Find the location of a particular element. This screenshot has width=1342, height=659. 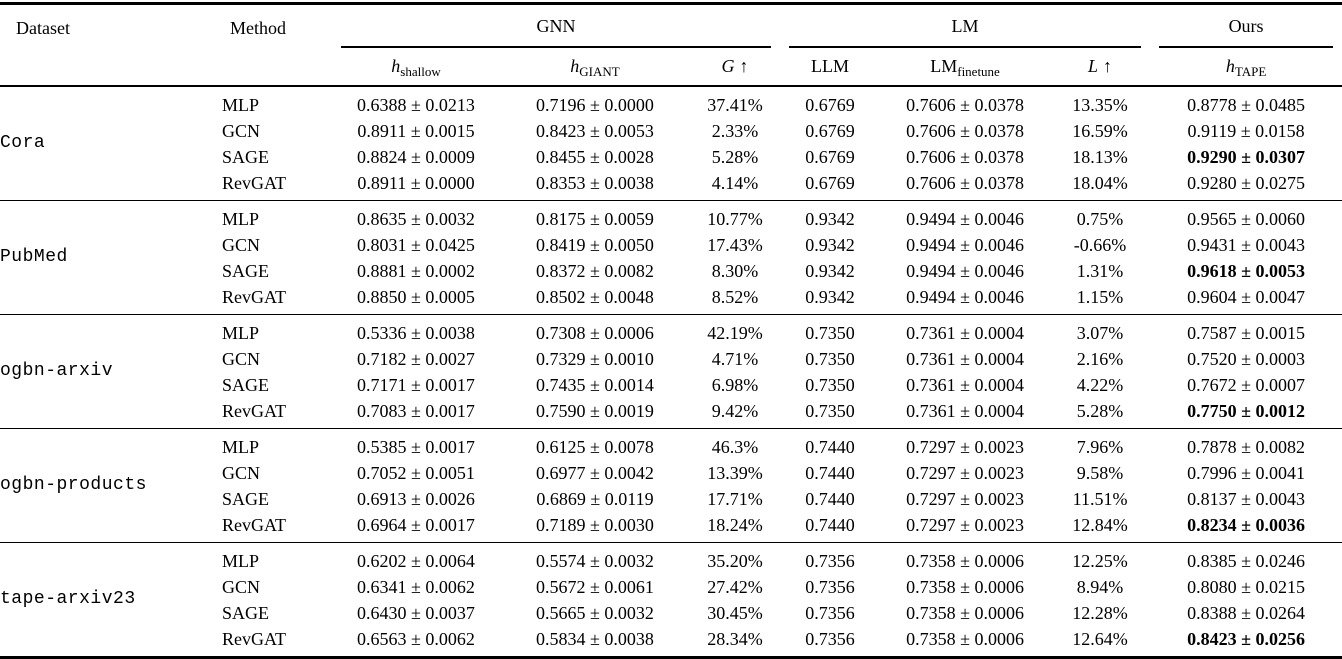

math-symbol: h is located at coordinates (575, 65).